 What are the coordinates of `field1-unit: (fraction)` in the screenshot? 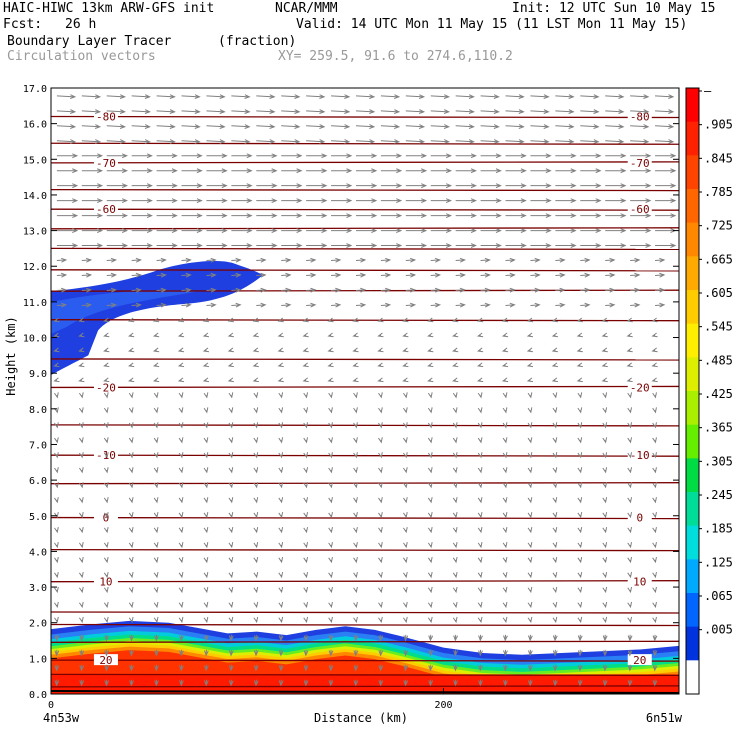 It's located at (257, 41).